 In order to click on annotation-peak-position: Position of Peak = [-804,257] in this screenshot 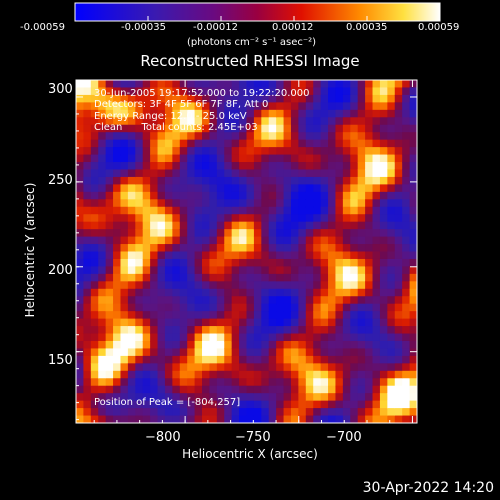, I will do `click(167, 402)`.